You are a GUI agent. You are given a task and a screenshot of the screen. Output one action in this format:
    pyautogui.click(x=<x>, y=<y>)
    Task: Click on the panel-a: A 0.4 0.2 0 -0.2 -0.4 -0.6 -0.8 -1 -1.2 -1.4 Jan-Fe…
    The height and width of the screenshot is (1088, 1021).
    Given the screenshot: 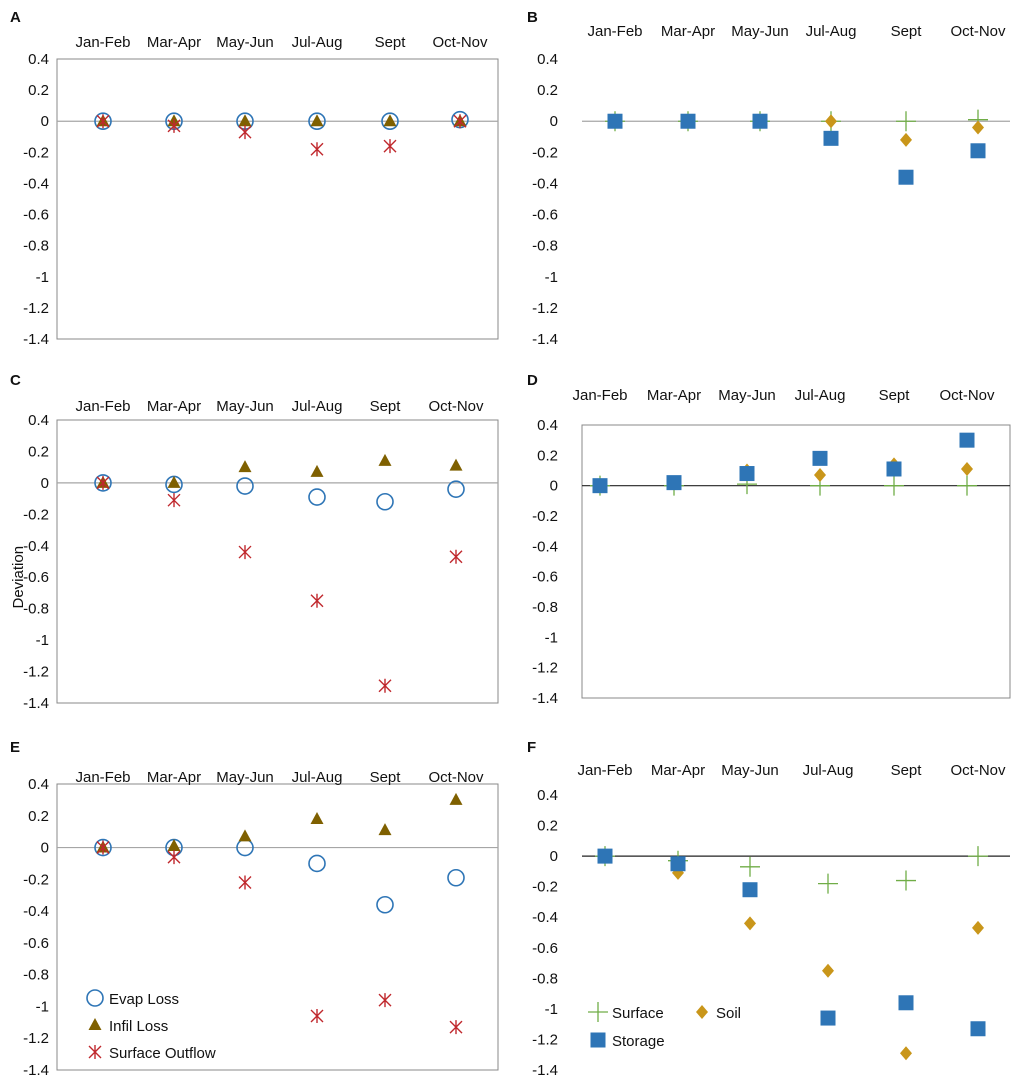 What is the action you would take?
    pyautogui.click(x=254, y=178)
    